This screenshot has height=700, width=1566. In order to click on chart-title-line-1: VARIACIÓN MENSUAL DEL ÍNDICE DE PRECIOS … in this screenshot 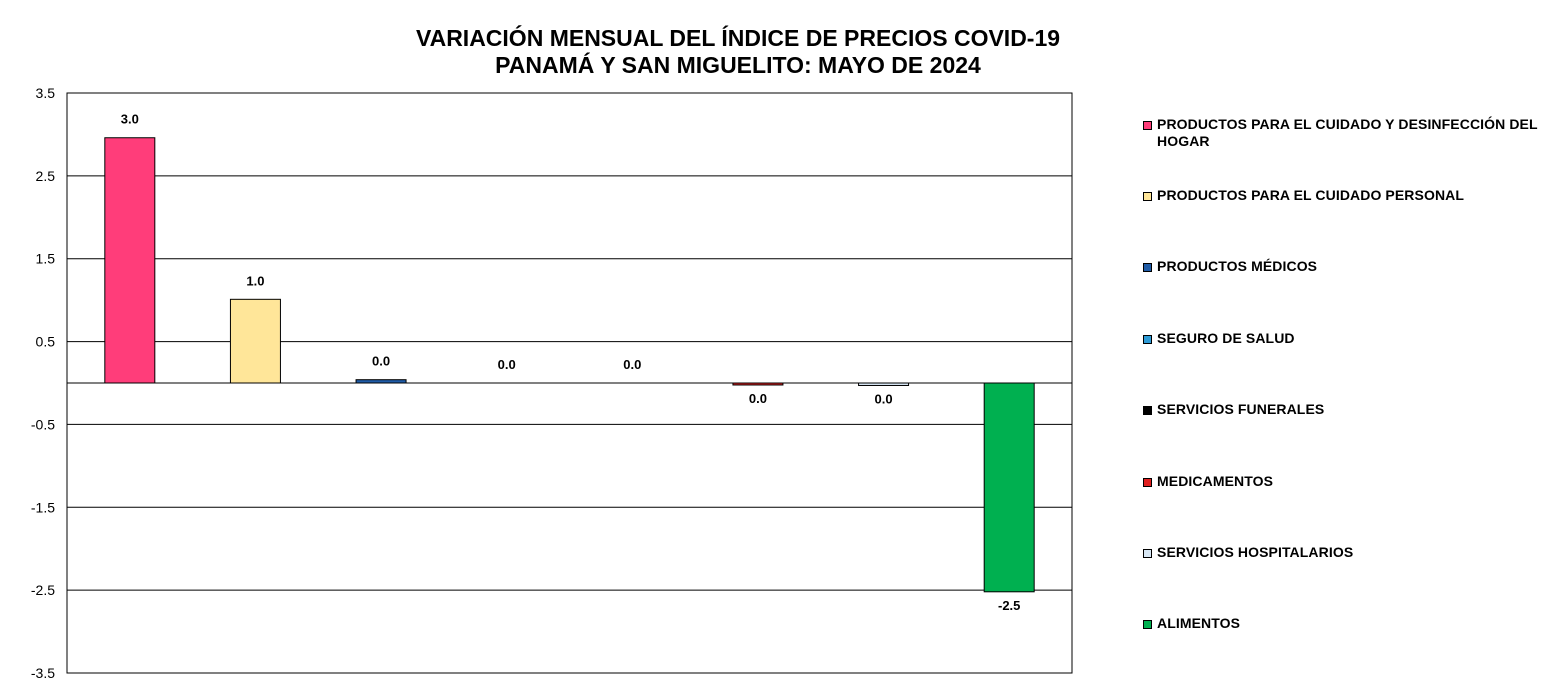, I will do `click(738, 37)`.